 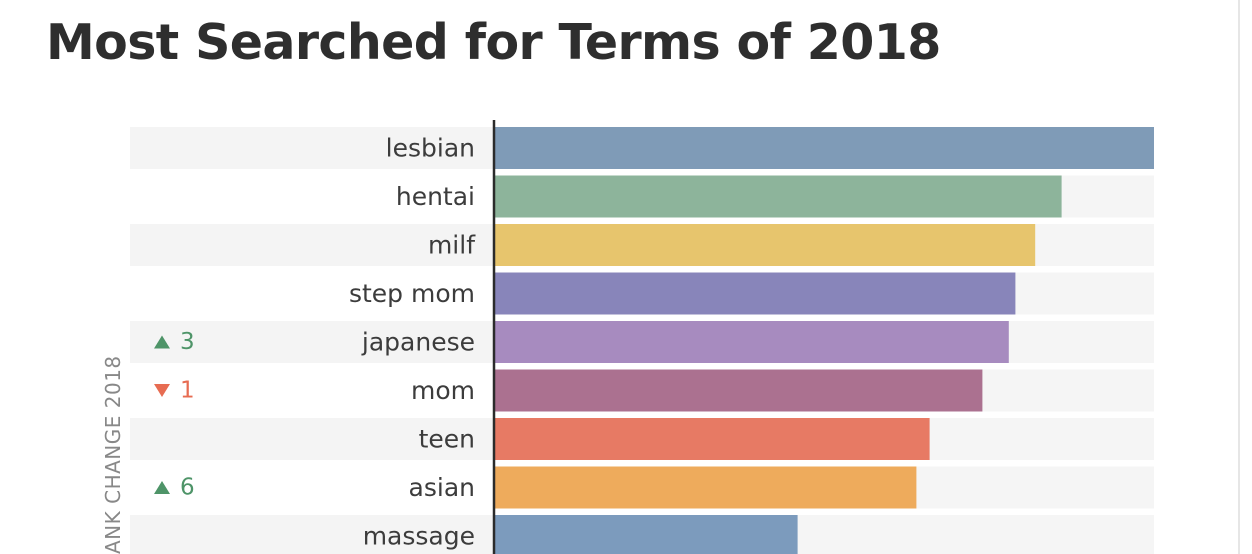 I want to click on category-label: japanese, so click(x=418, y=342).